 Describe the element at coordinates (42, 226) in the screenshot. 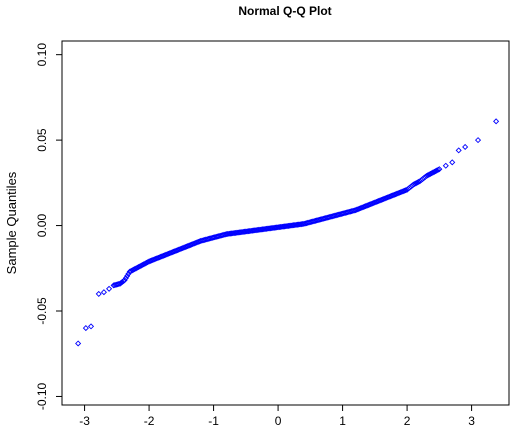

I see `y-tick-label: 0.00` at that location.